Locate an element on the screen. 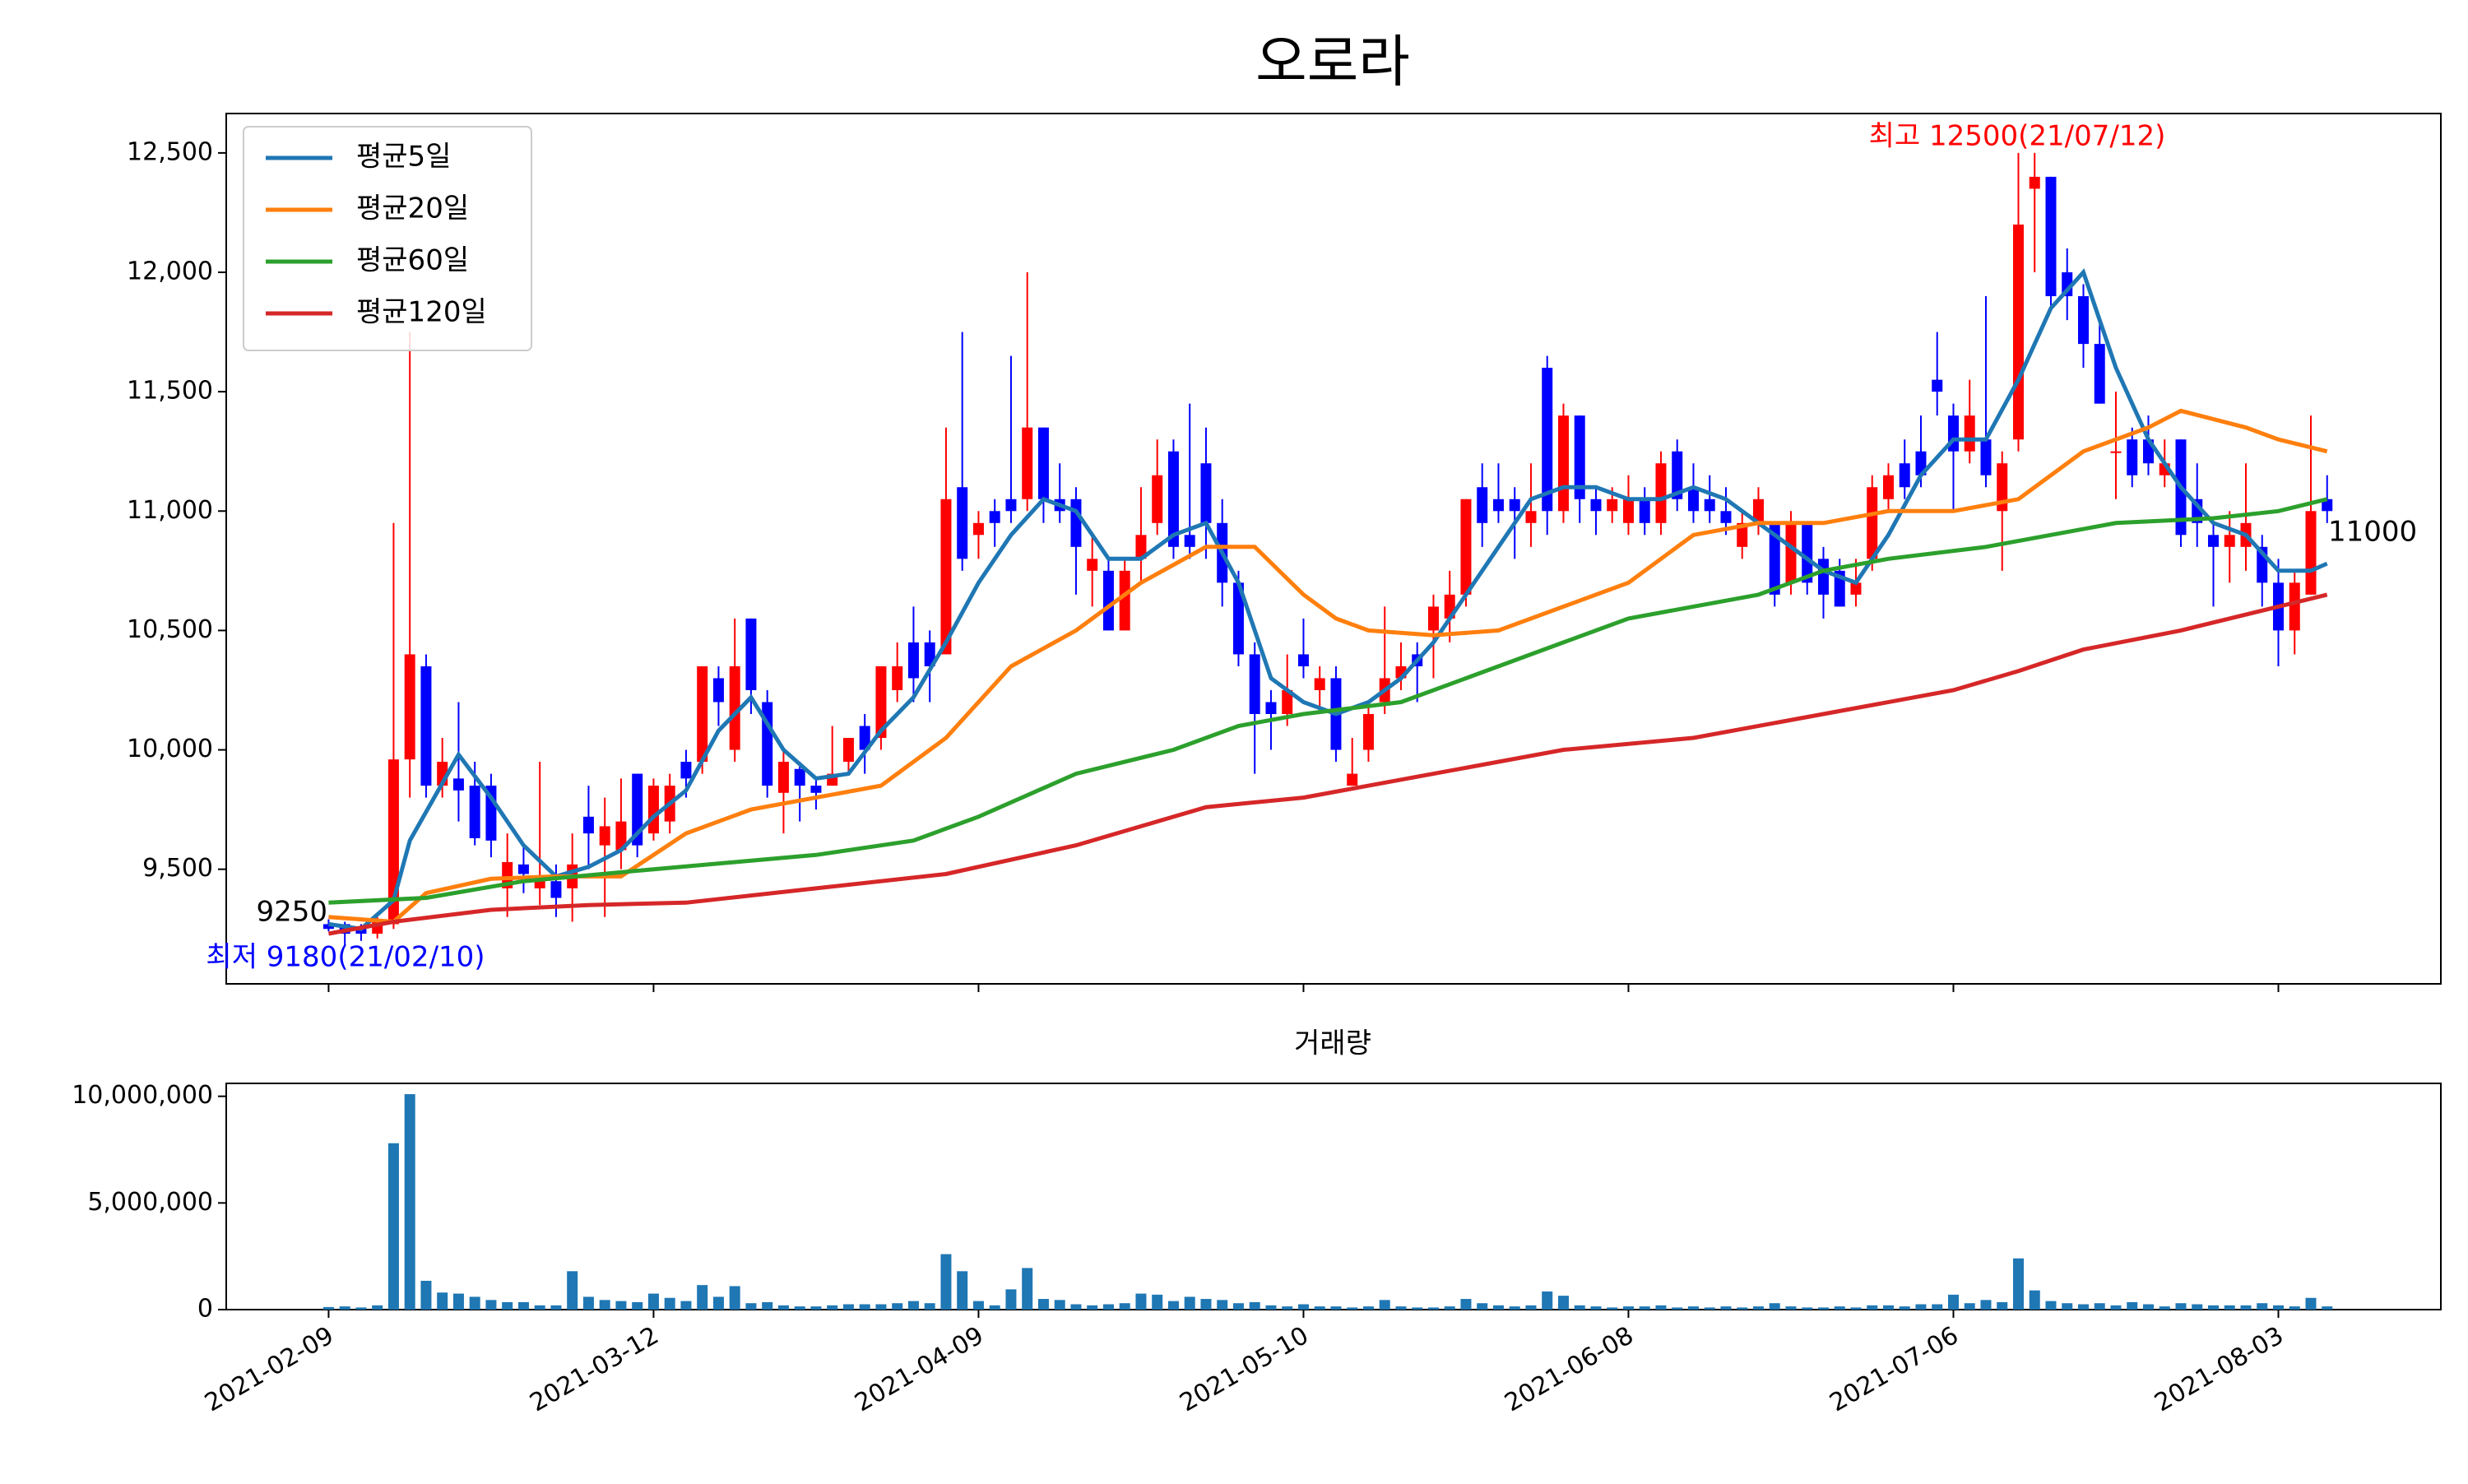  legend-label: 평균20일 is located at coordinates (412, 208).